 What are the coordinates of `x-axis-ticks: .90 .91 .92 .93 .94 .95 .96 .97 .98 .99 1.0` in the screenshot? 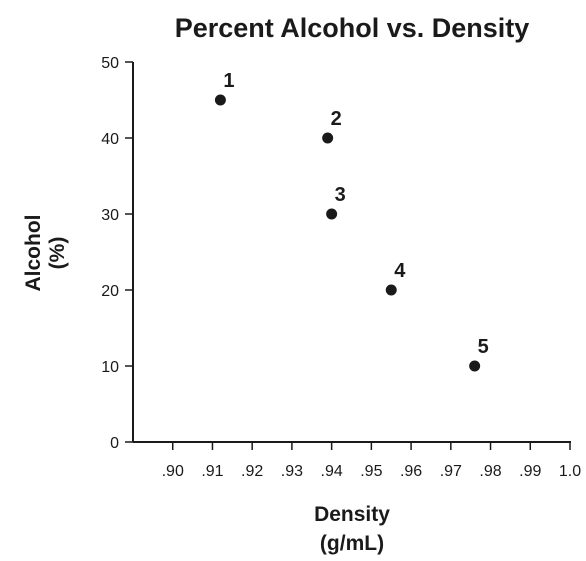 It's located at (371, 461).